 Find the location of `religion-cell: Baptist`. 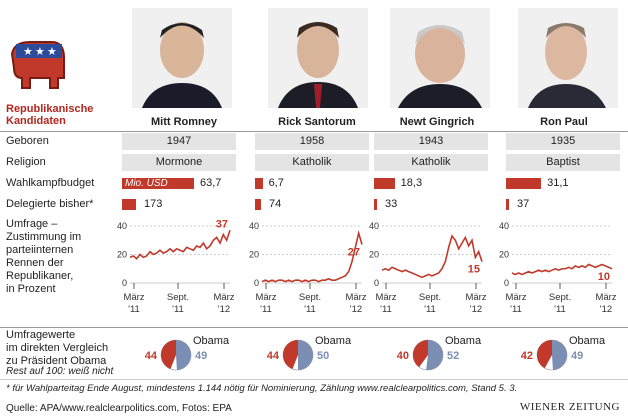

religion-cell: Baptist is located at coordinates (563, 162).